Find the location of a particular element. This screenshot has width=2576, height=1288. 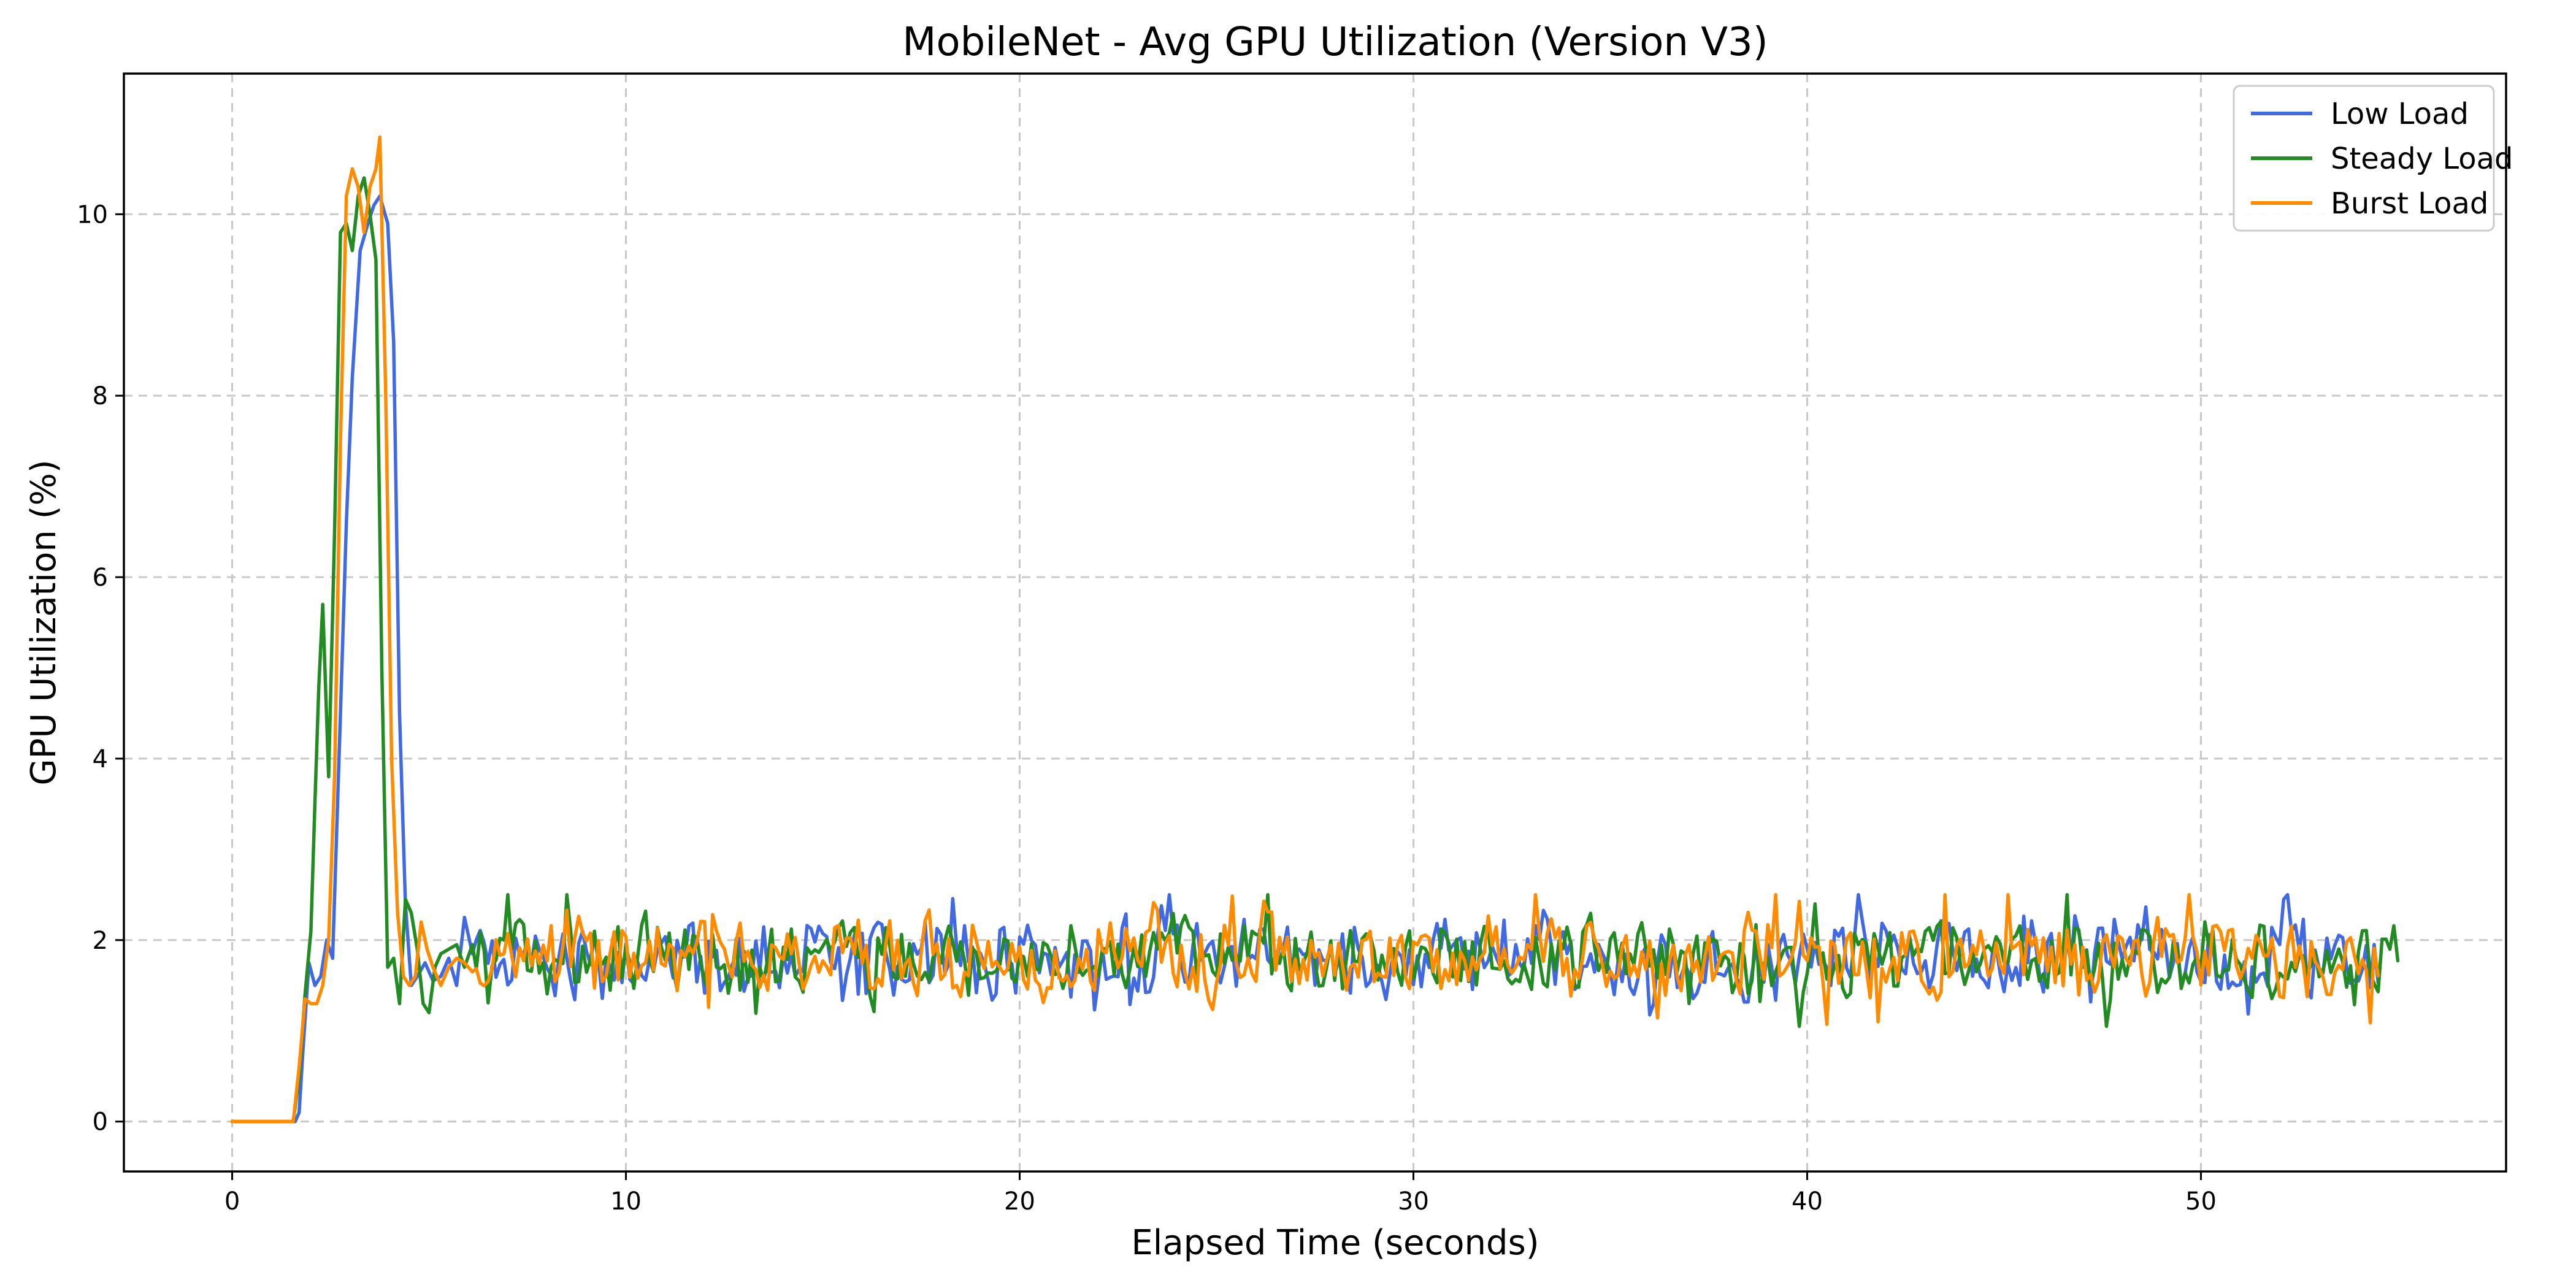

x-tick-label: 50 is located at coordinates (2201, 1201).